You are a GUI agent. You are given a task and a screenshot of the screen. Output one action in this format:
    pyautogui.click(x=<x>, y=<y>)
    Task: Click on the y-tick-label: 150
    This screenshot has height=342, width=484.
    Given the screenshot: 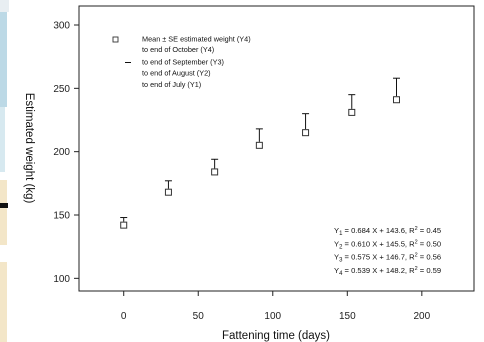 What is the action you would take?
    pyautogui.click(x=61, y=216)
    